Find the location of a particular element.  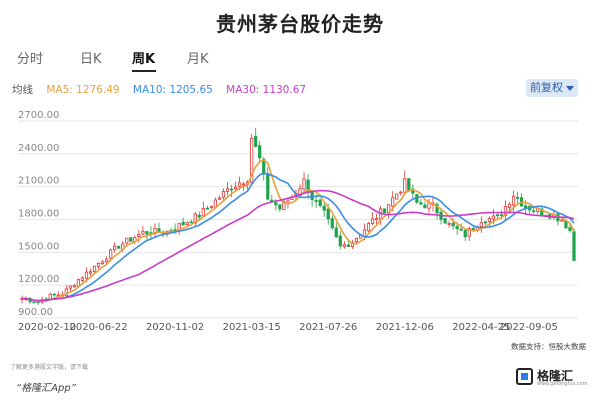

tab-intraday: 分时 is located at coordinates (30, 59).